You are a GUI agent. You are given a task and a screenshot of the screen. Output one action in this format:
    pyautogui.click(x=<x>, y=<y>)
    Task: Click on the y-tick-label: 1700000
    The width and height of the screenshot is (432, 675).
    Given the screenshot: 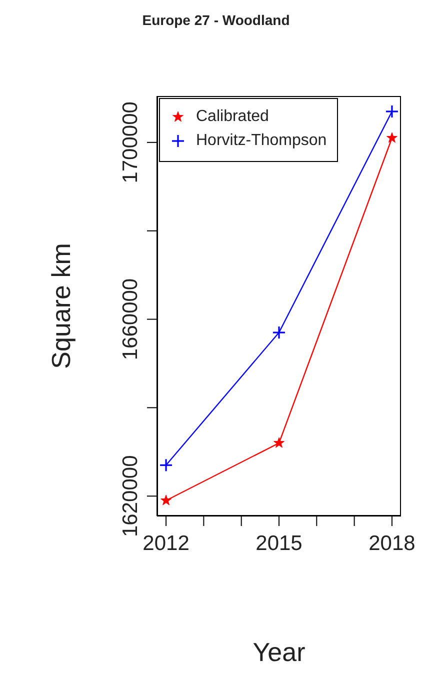 What is the action you would take?
    pyautogui.click(x=130, y=143)
    